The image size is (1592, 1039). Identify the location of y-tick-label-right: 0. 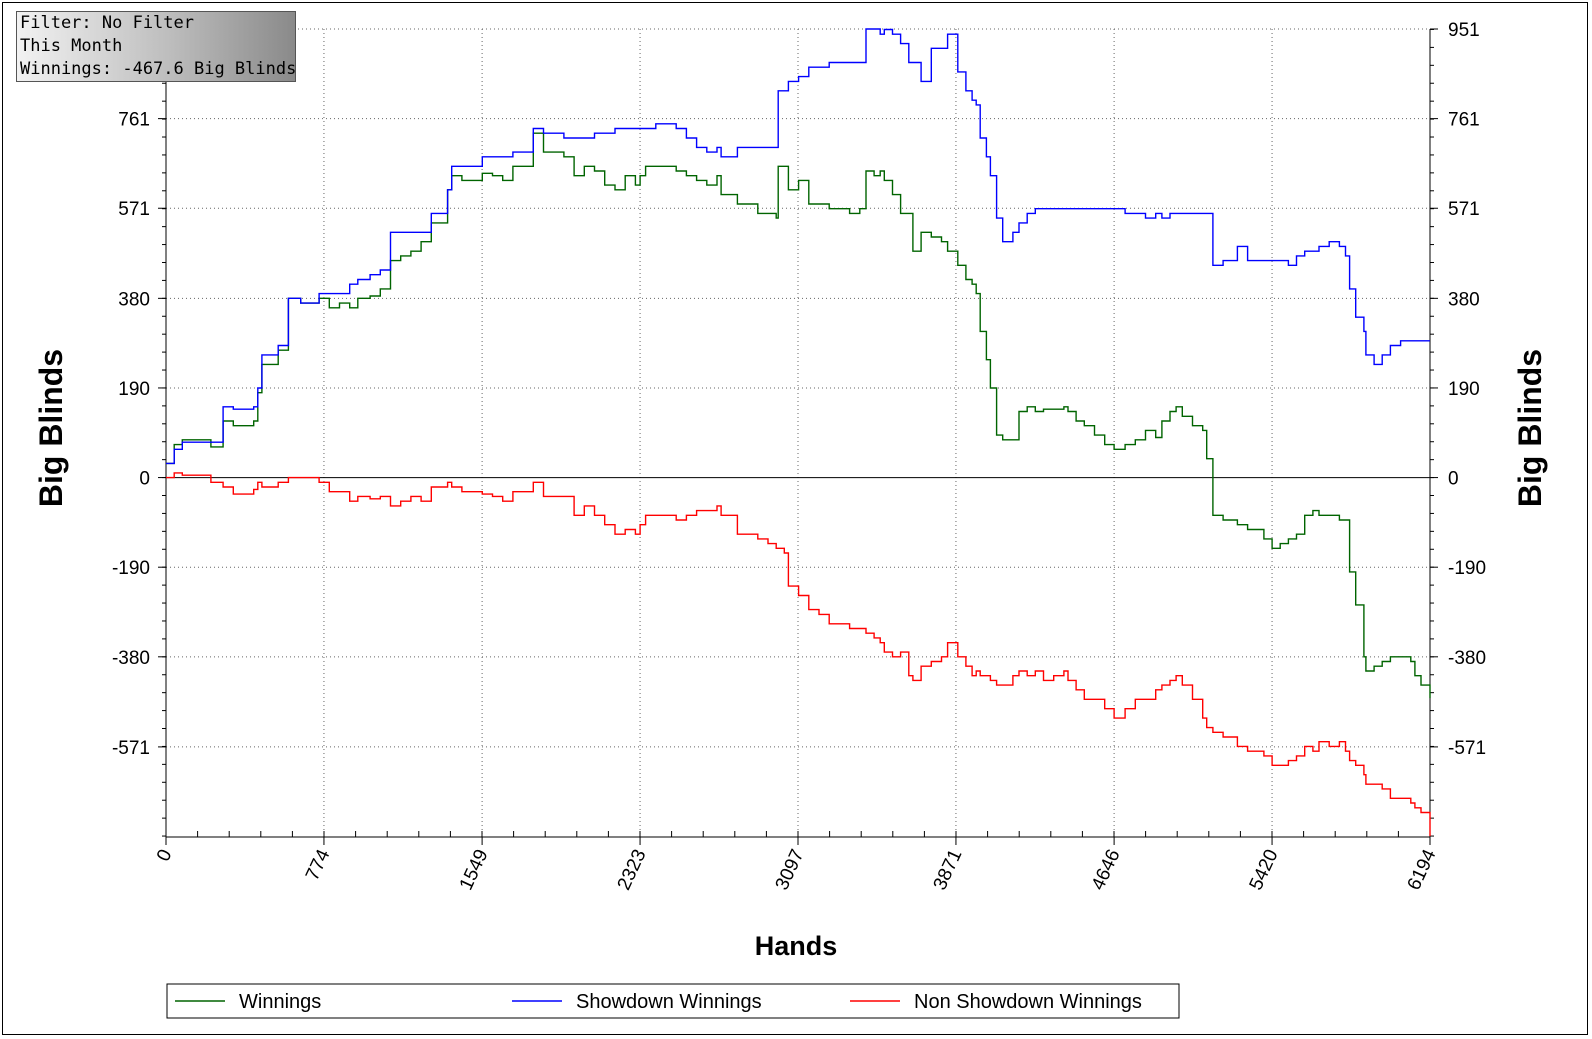
(1453, 479).